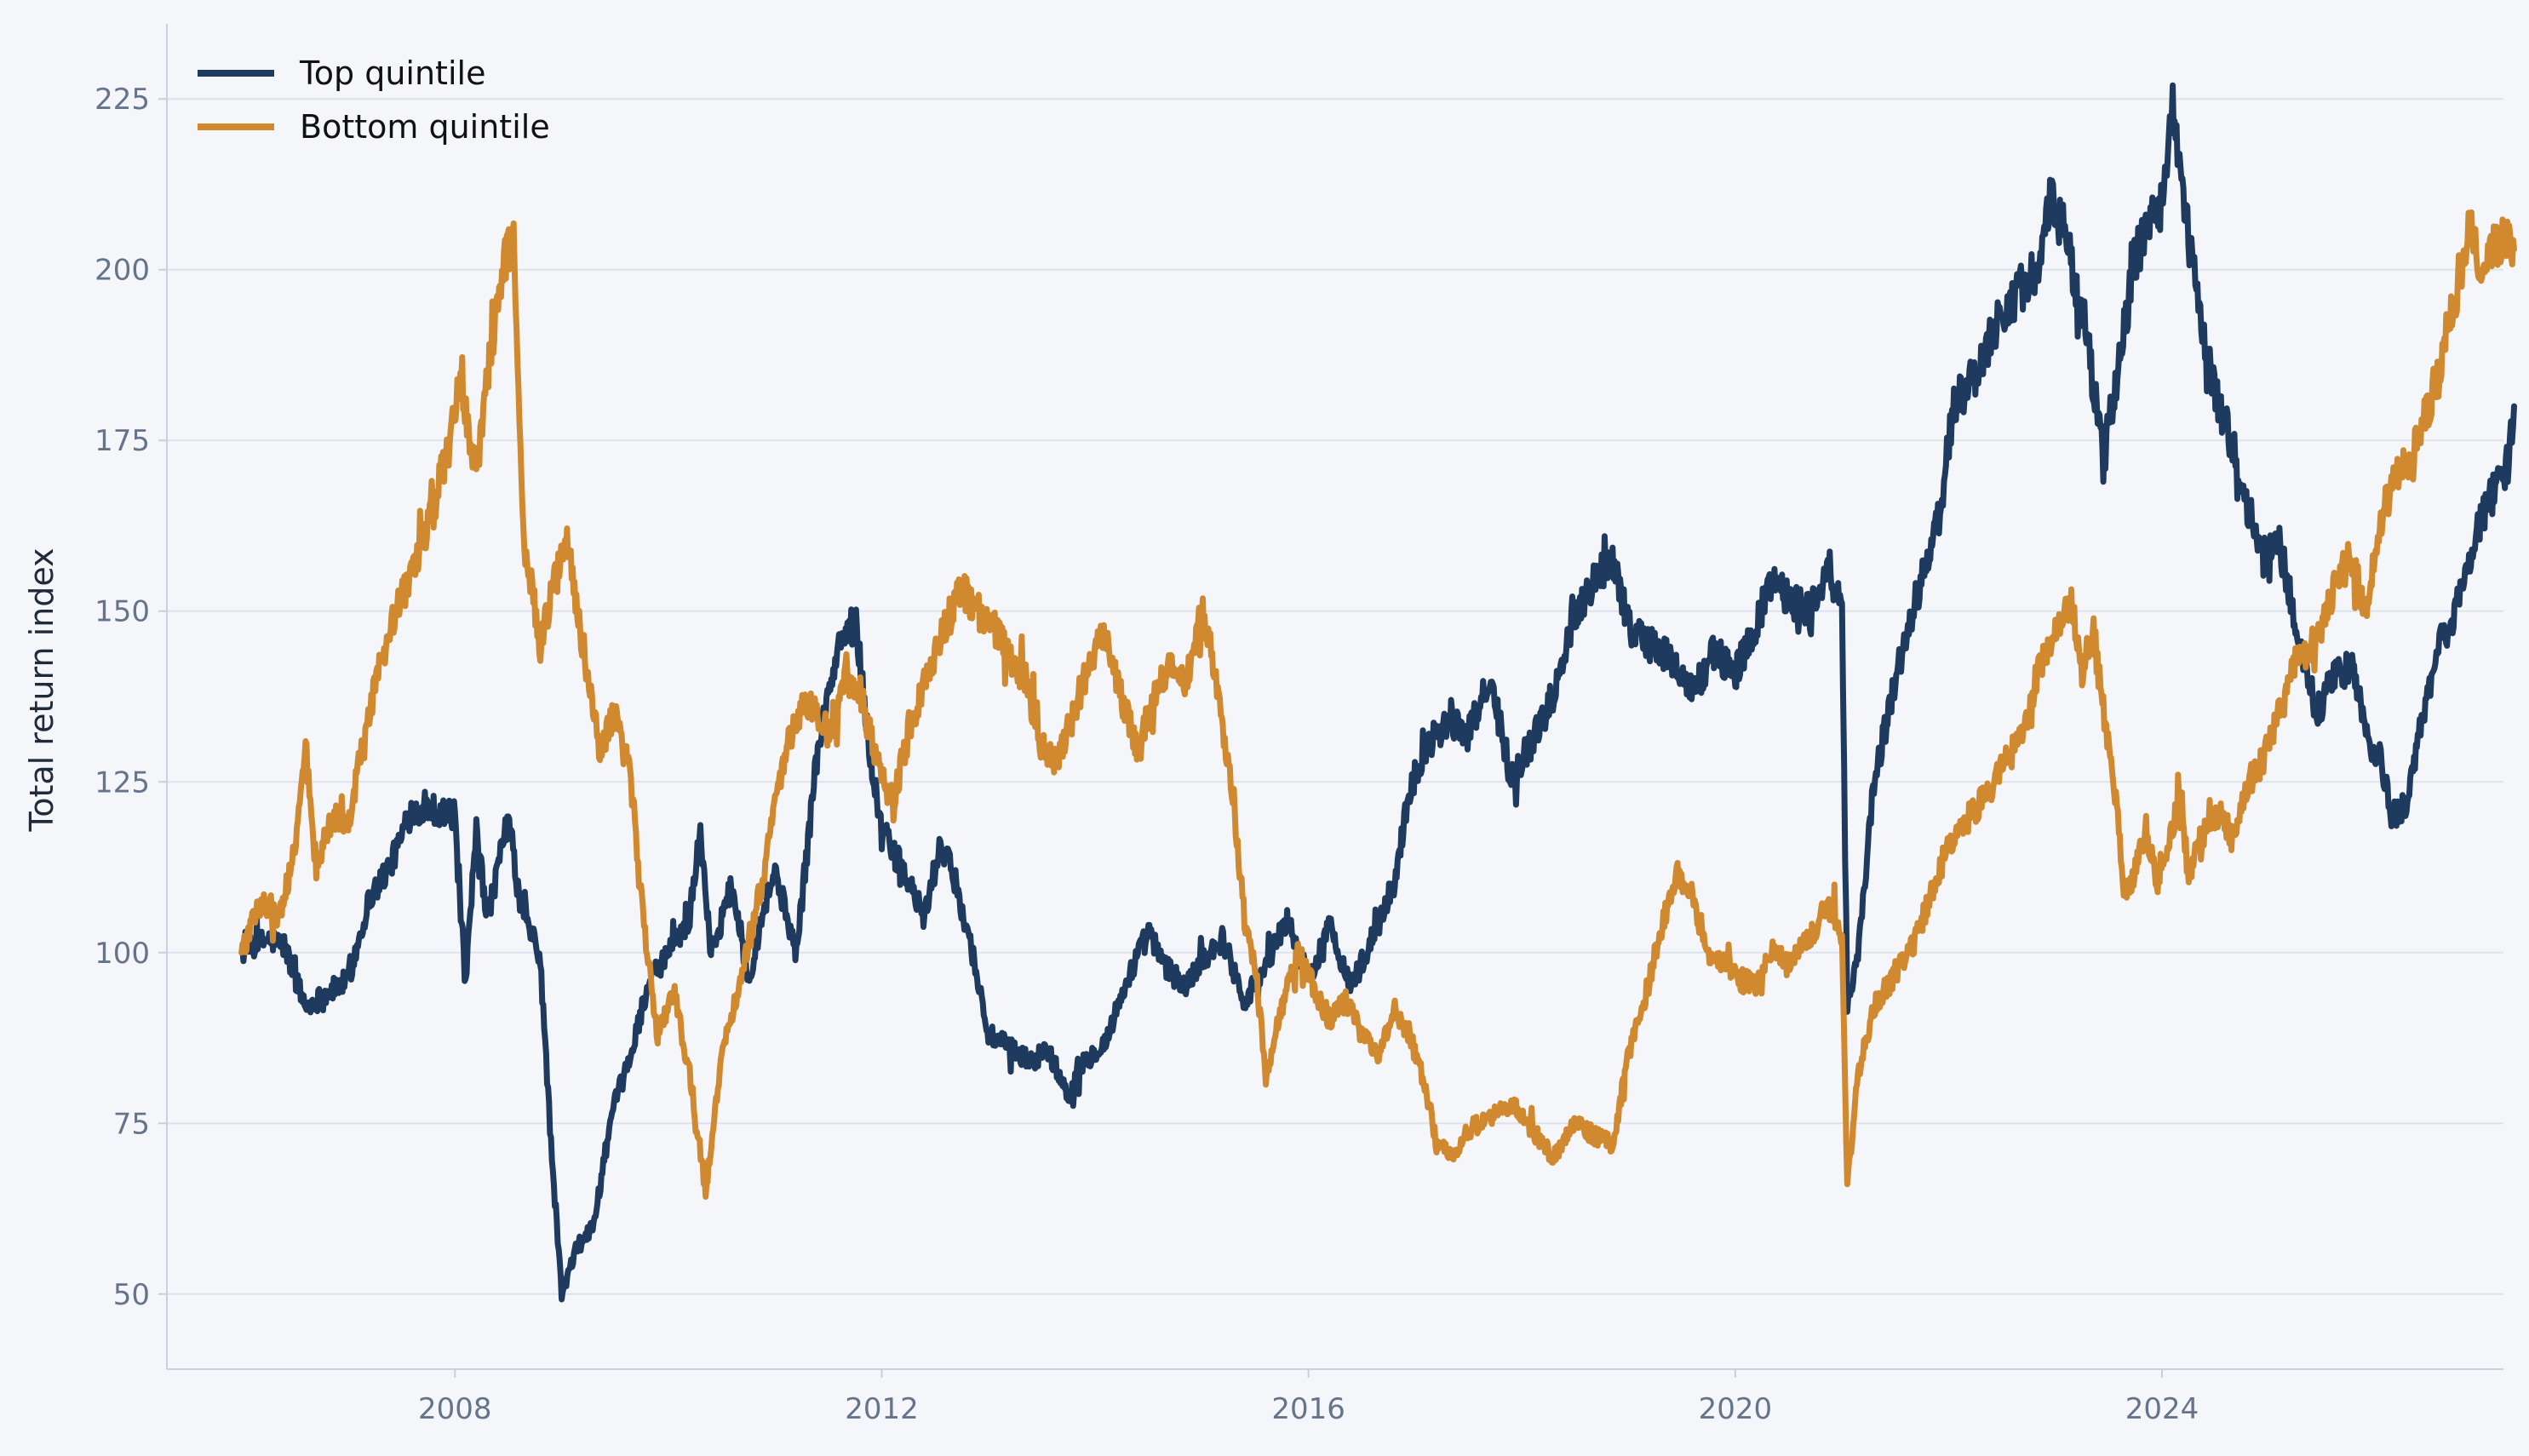  What do you see at coordinates (122, 612) in the screenshot?
I see `y-tick-label-150: 150` at bounding box center [122, 612].